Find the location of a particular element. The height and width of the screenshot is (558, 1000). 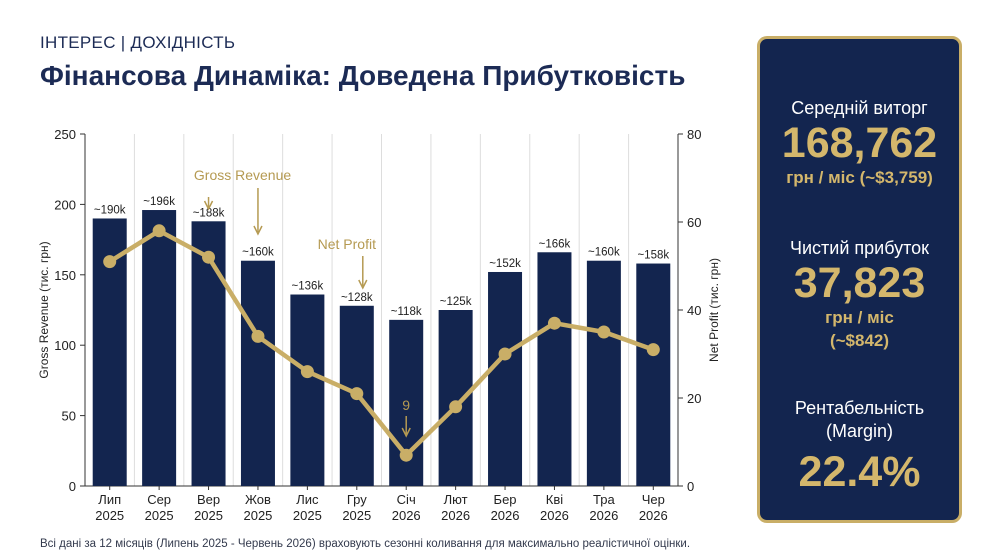

bar-value-label: ~196k is located at coordinates (159, 202).